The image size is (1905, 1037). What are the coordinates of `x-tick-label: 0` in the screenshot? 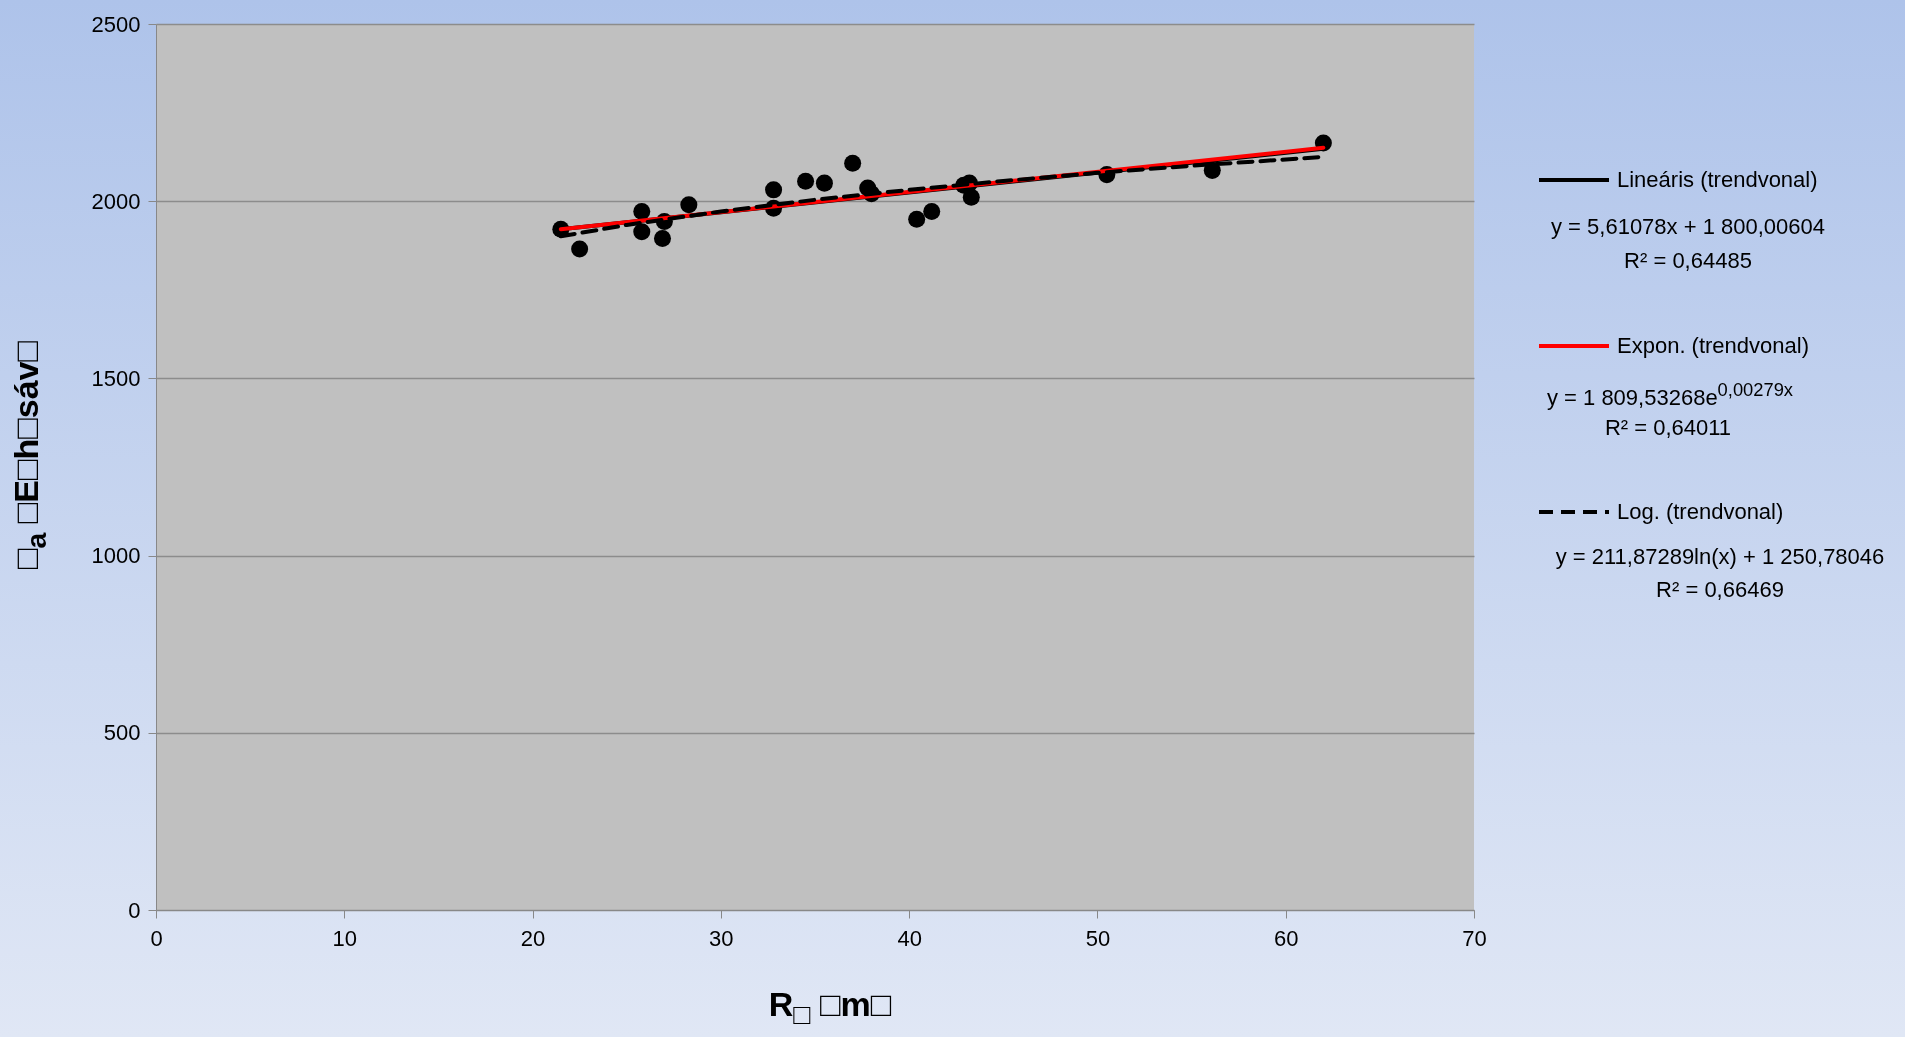 It's located at (156, 938).